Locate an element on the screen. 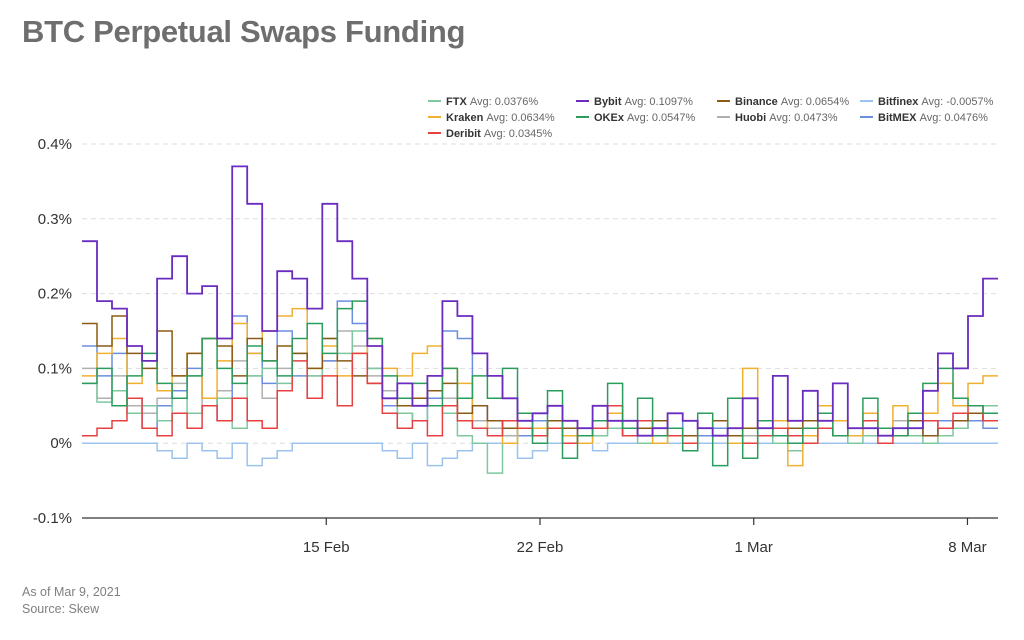 The height and width of the screenshot is (640, 1024). legend-label: Deribit Avg: 0.0345% is located at coordinates (499, 134).